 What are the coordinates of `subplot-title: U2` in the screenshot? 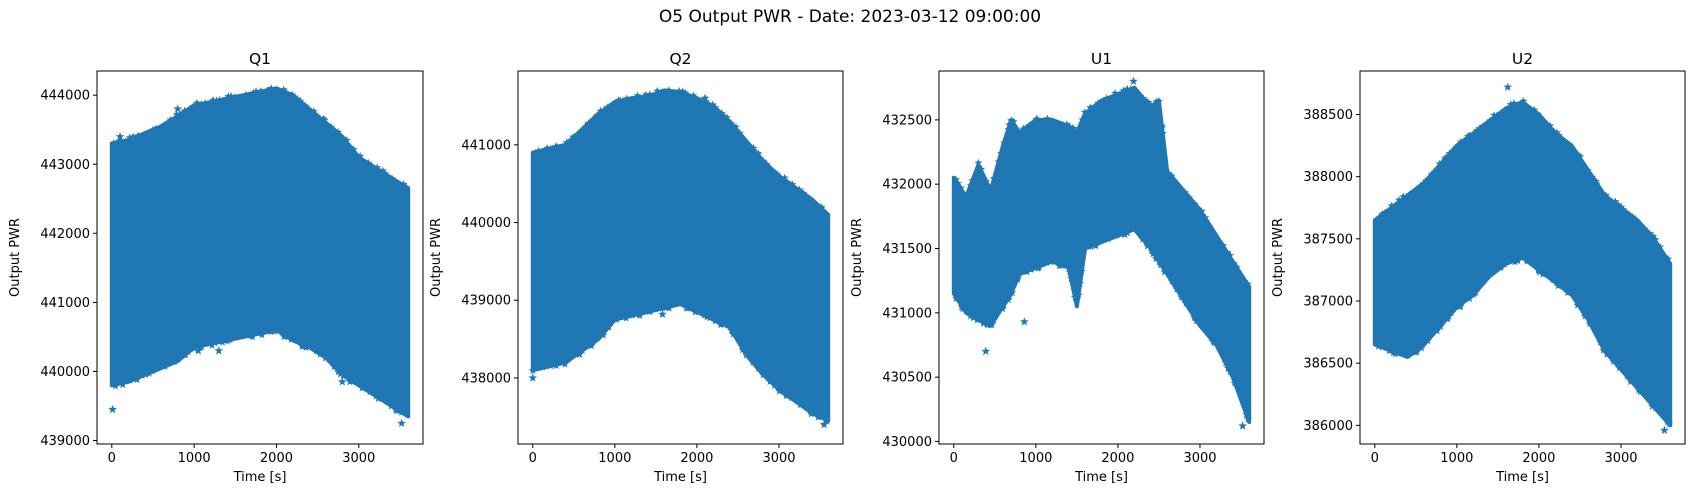 It's located at (1522, 59).